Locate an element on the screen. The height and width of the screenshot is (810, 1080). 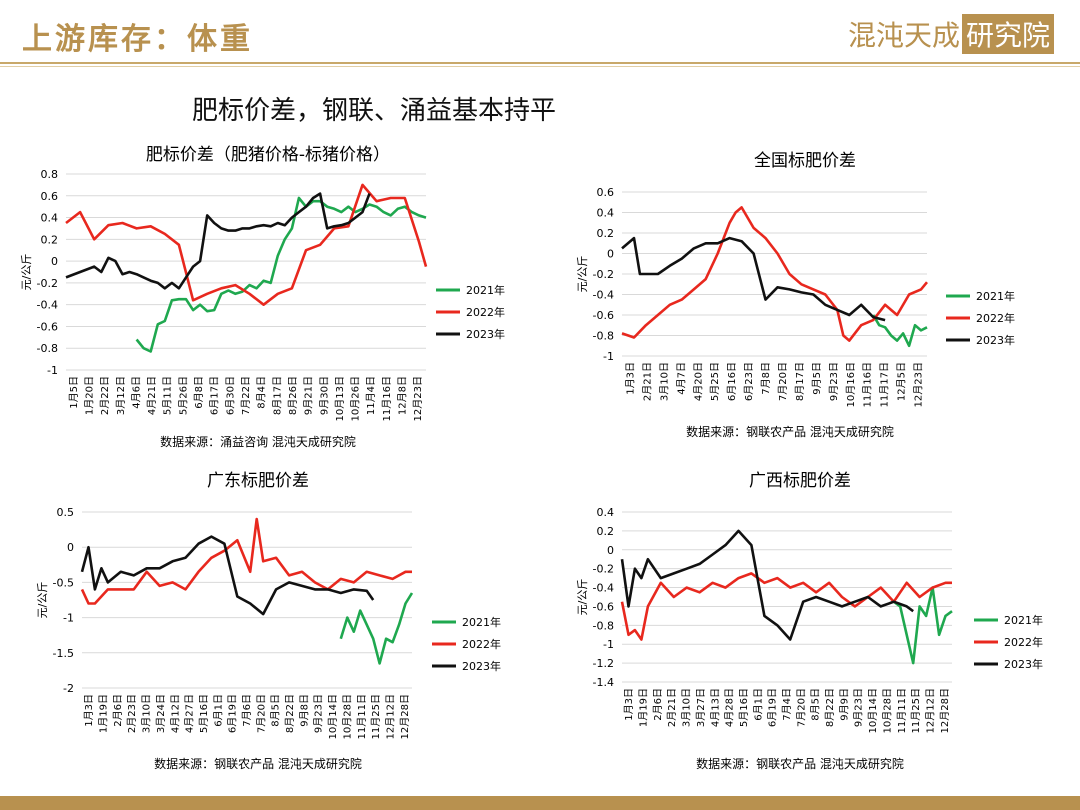
x-tick-label: 10月16日 is located at coordinates (851, 384).